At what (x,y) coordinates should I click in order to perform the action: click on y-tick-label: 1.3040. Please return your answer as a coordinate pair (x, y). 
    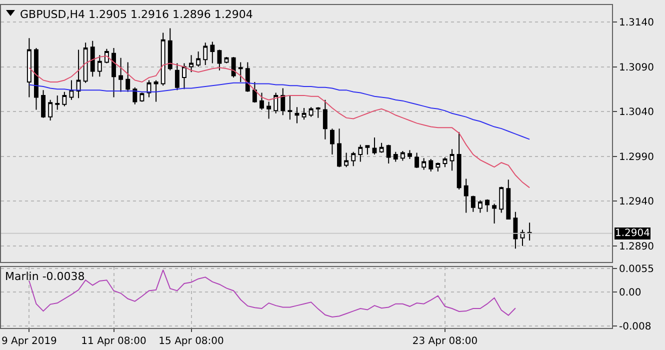
    Looking at the image, I should click on (636, 112).